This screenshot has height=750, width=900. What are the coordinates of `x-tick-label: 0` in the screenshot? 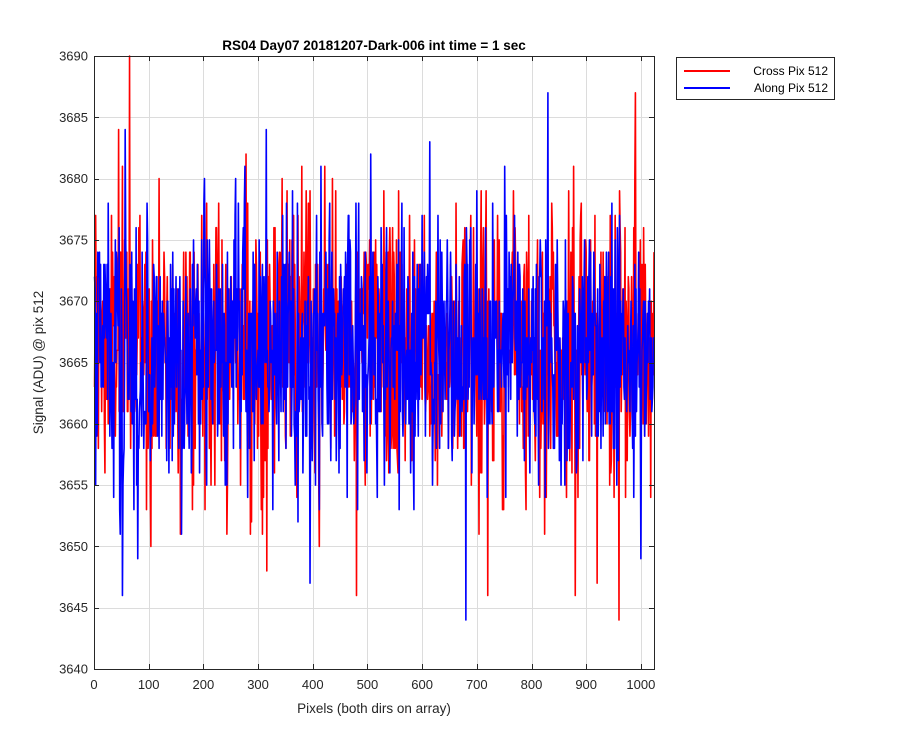 It's located at (93, 684).